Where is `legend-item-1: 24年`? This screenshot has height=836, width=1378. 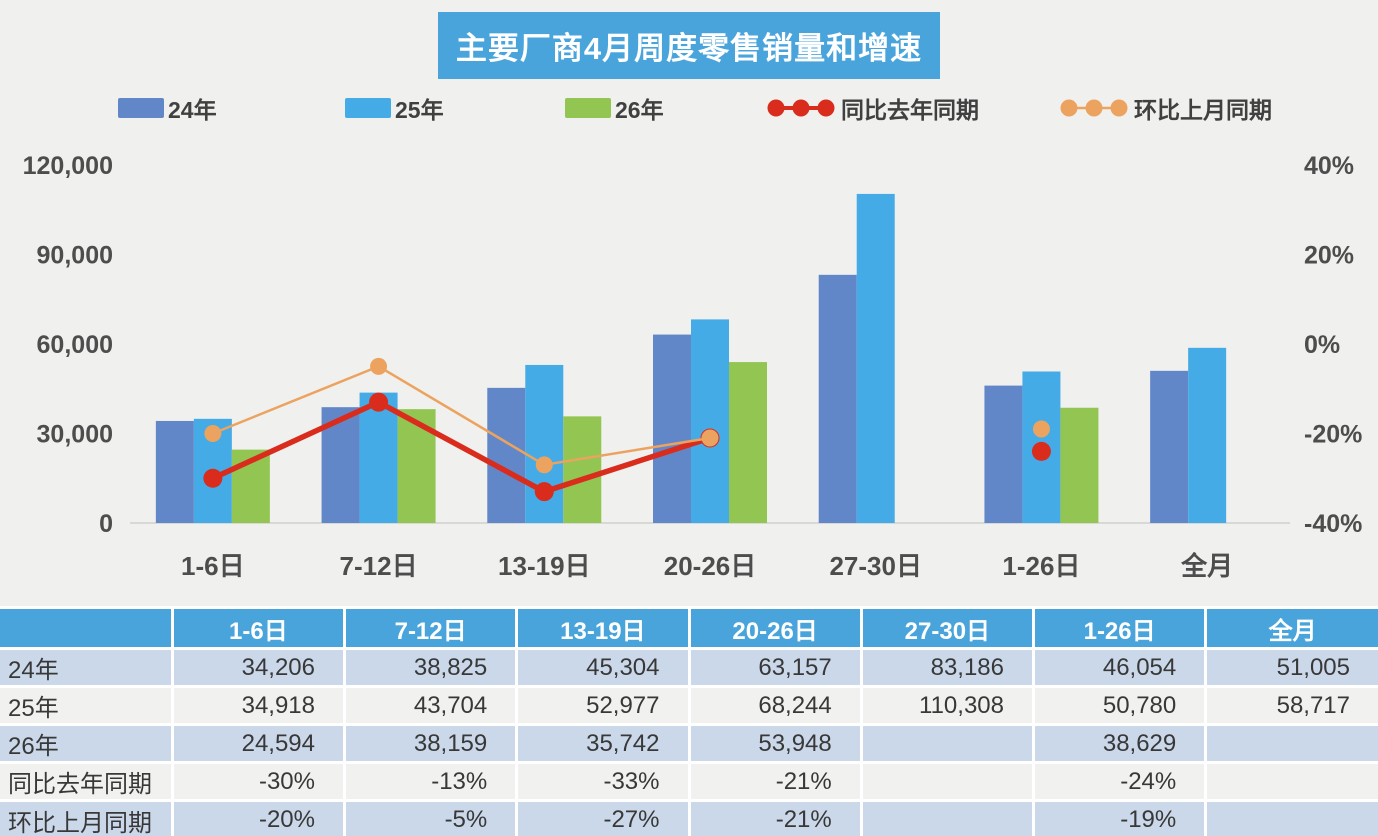
legend-item-1: 24年 is located at coordinates (167, 108).